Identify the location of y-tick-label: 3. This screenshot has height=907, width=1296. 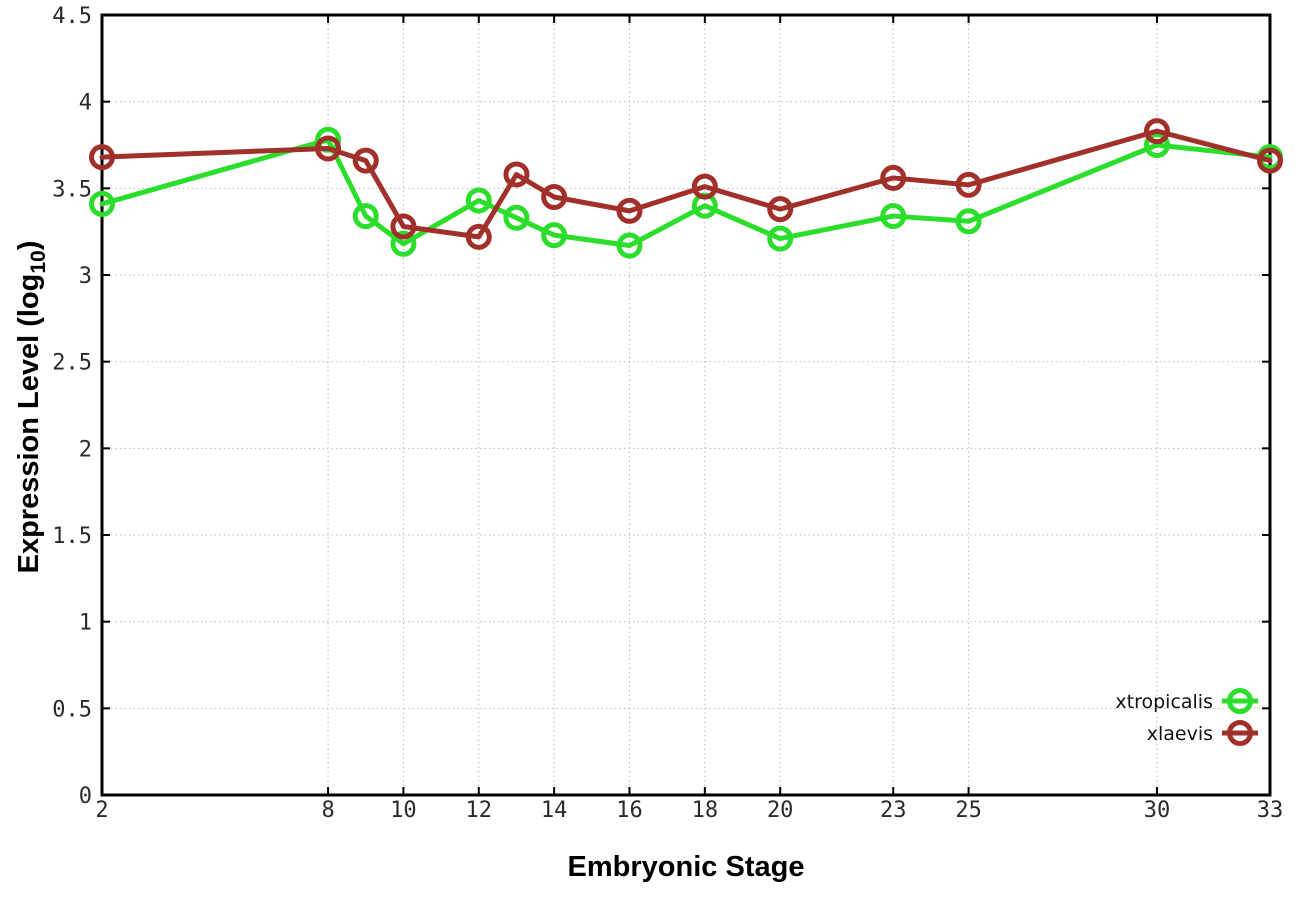
(85, 276).